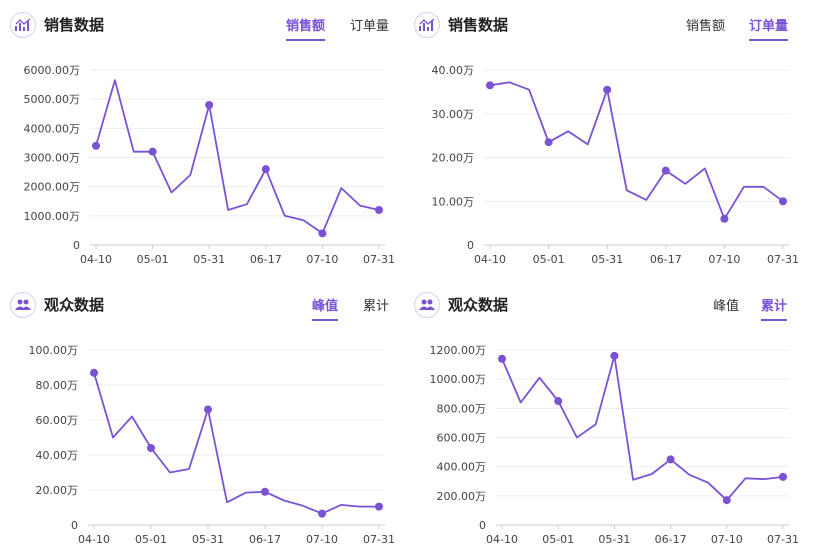  What do you see at coordinates (52, 187) in the screenshot?
I see `y-tick-label: 2000.00万` at bounding box center [52, 187].